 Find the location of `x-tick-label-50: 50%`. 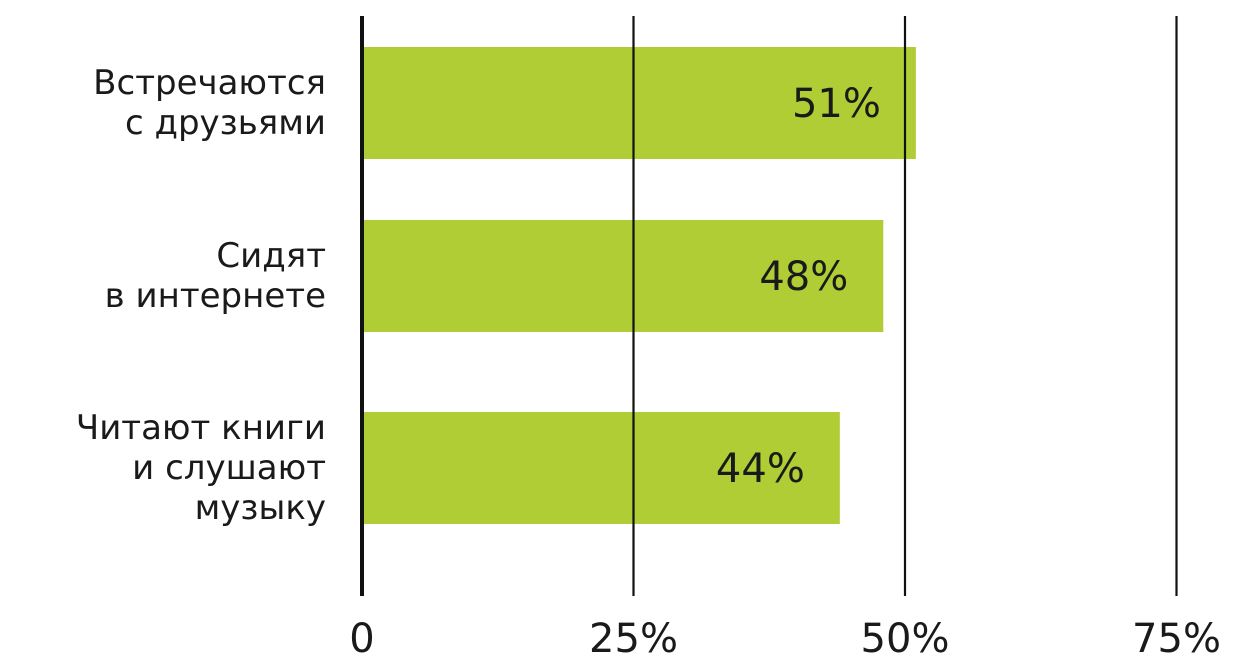

x-tick-label-50: 50% is located at coordinates (905, 638).